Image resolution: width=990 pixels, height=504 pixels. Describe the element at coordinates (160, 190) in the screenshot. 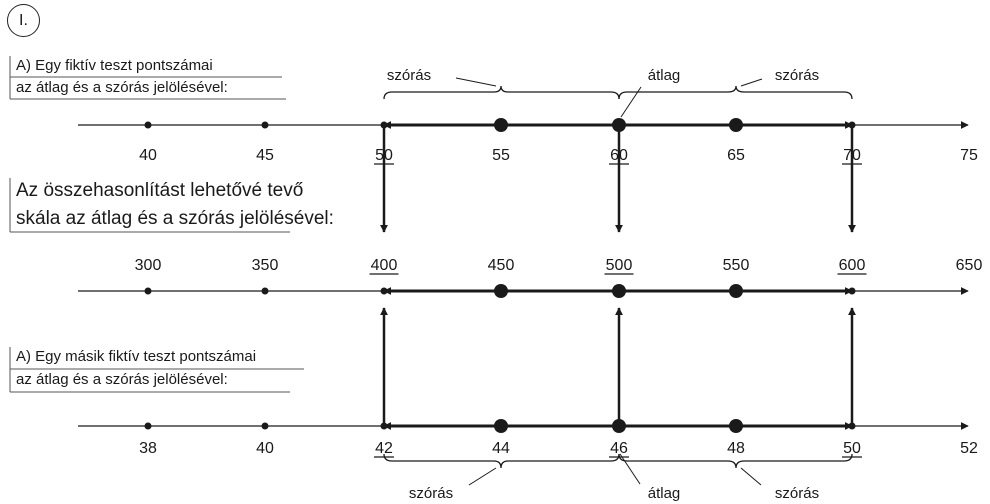

I see `middle-description-line1: Az összehasonlítást lehetővé tevő` at that location.